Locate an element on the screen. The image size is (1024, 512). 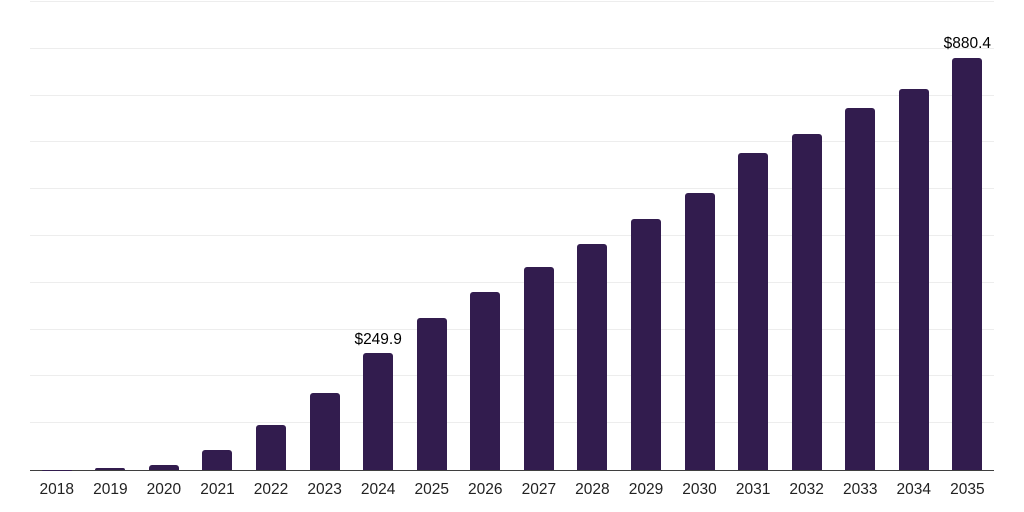
x-tick-label-2029: 2029 is located at coordinates (646, 489).